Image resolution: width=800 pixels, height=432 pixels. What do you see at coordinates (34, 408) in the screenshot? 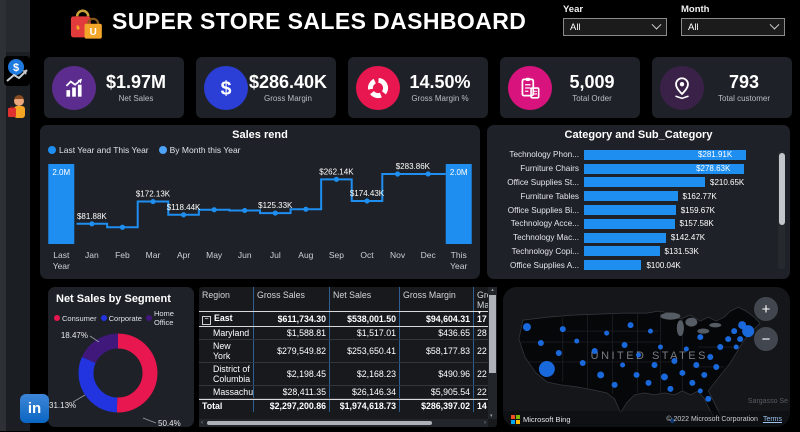
I see `linkedin-icon: in` at bounding box center [34, 408].